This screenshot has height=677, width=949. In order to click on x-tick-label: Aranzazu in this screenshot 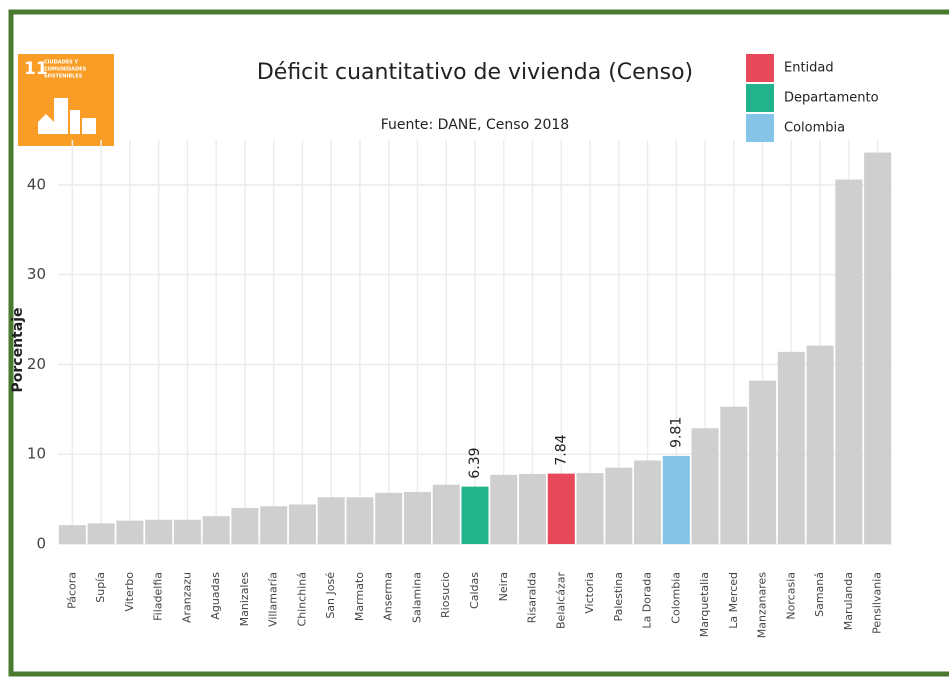, I will do `click(186, 597)`.